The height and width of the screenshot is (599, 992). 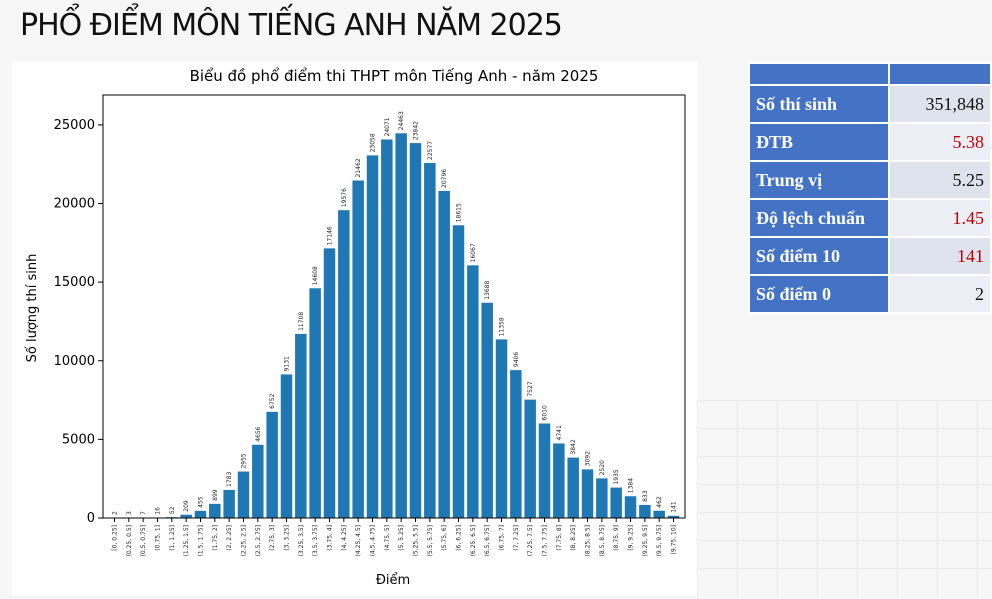 I want to click on y-axis-label: Số lượng thí sinh, so click(x=32, y=308).